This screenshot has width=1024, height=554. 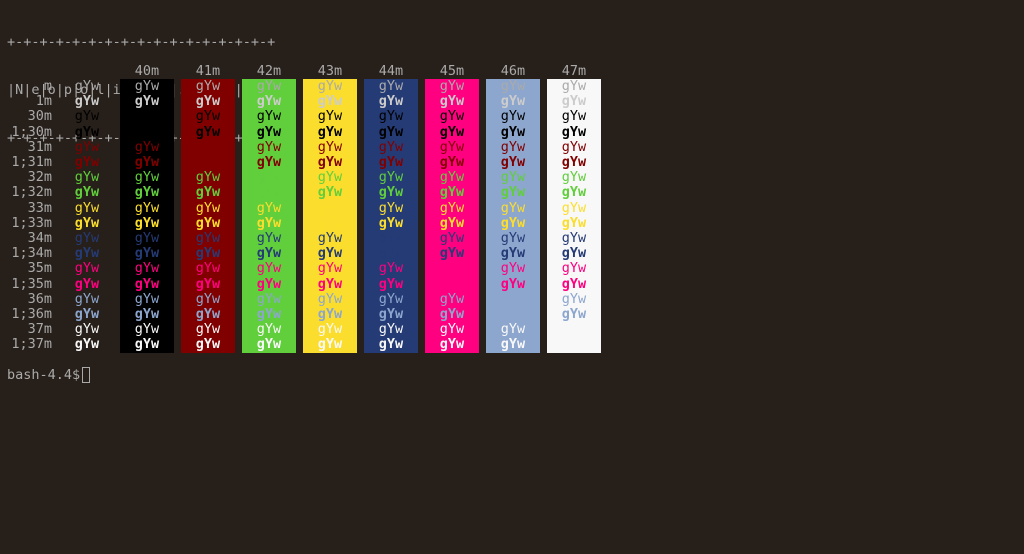 What do you see at coordinates (39, 116) in the screenshot?
I see `fg-label-30m: 30m` at bounding box center [39, 116].